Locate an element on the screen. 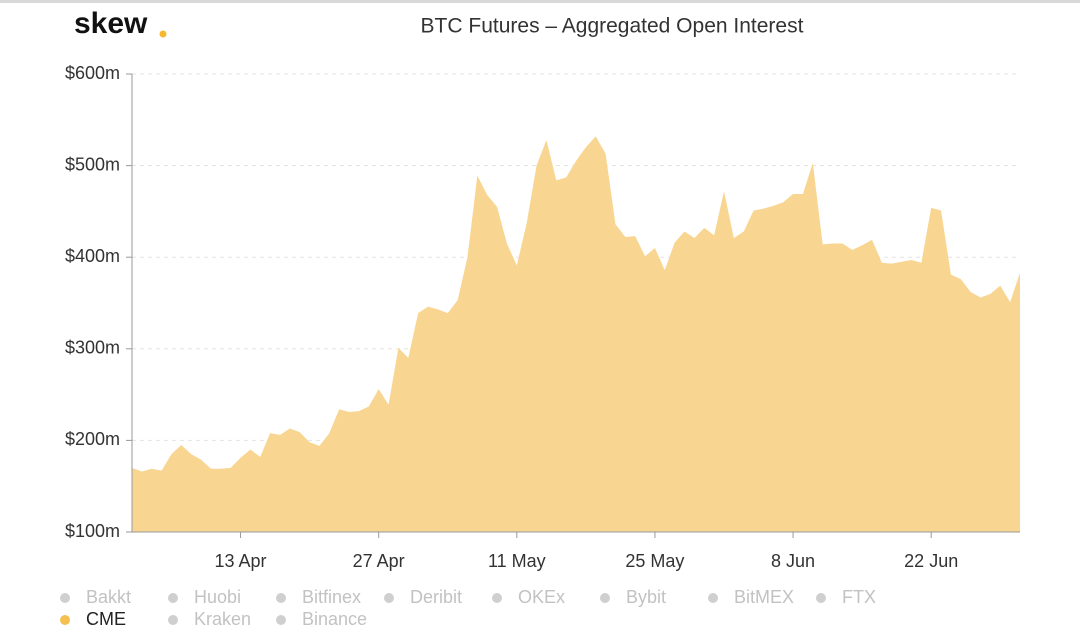 The width and height of the screenshot is (1080, 633). y-tick-label: $100m is located at coordinates (92, 531).